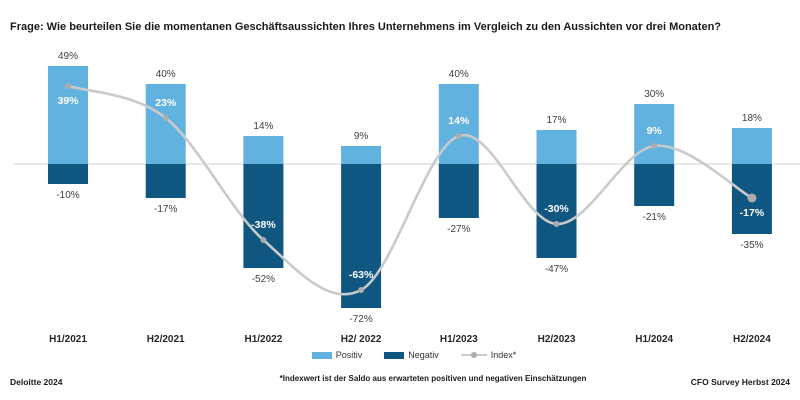 The image size is (800, 400). I want to click on x-axis-label: H1/2021, so click(68, 339).